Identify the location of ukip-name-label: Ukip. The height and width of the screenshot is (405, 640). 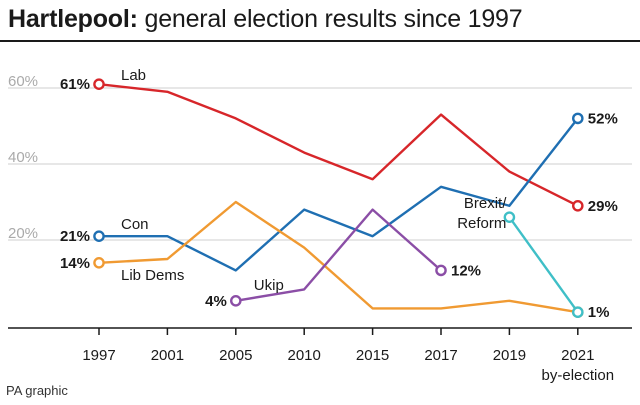
(269, 285).